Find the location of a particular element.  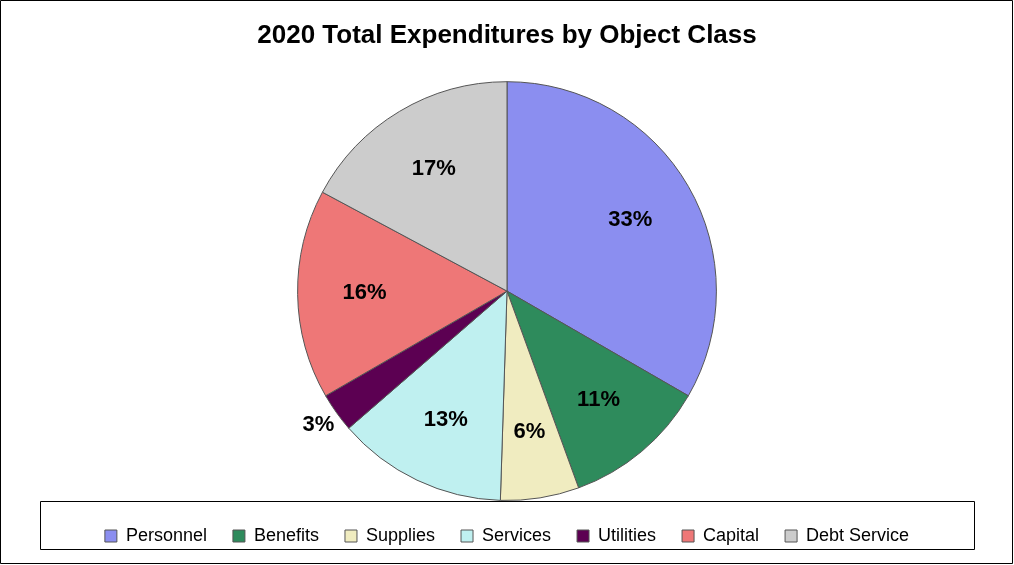

legend-label: Supplies is located at coordinates (400, 534).